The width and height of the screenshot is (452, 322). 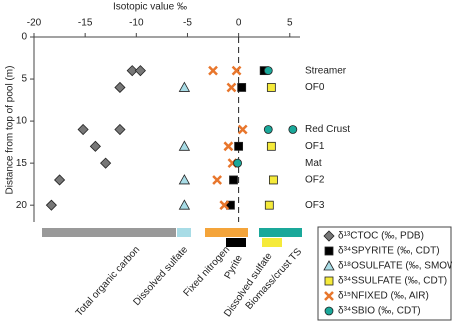 I want to click on legend-label: δ³⁴SBIO (‰, CDT), so click(x=379, y=311).